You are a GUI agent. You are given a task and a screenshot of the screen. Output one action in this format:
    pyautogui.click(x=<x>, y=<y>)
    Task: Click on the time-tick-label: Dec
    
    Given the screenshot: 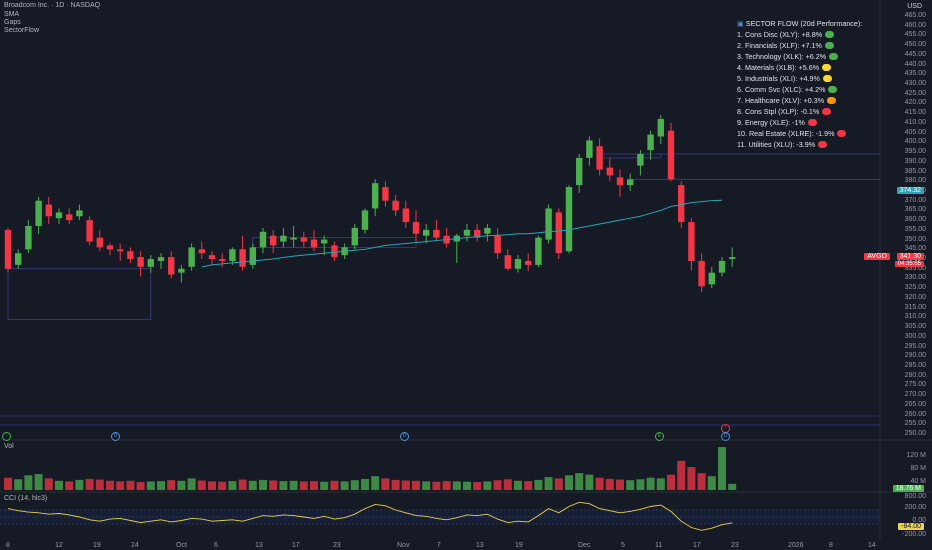 What is the action you would take?
    pyautogui.click(x=584, y=545)
    